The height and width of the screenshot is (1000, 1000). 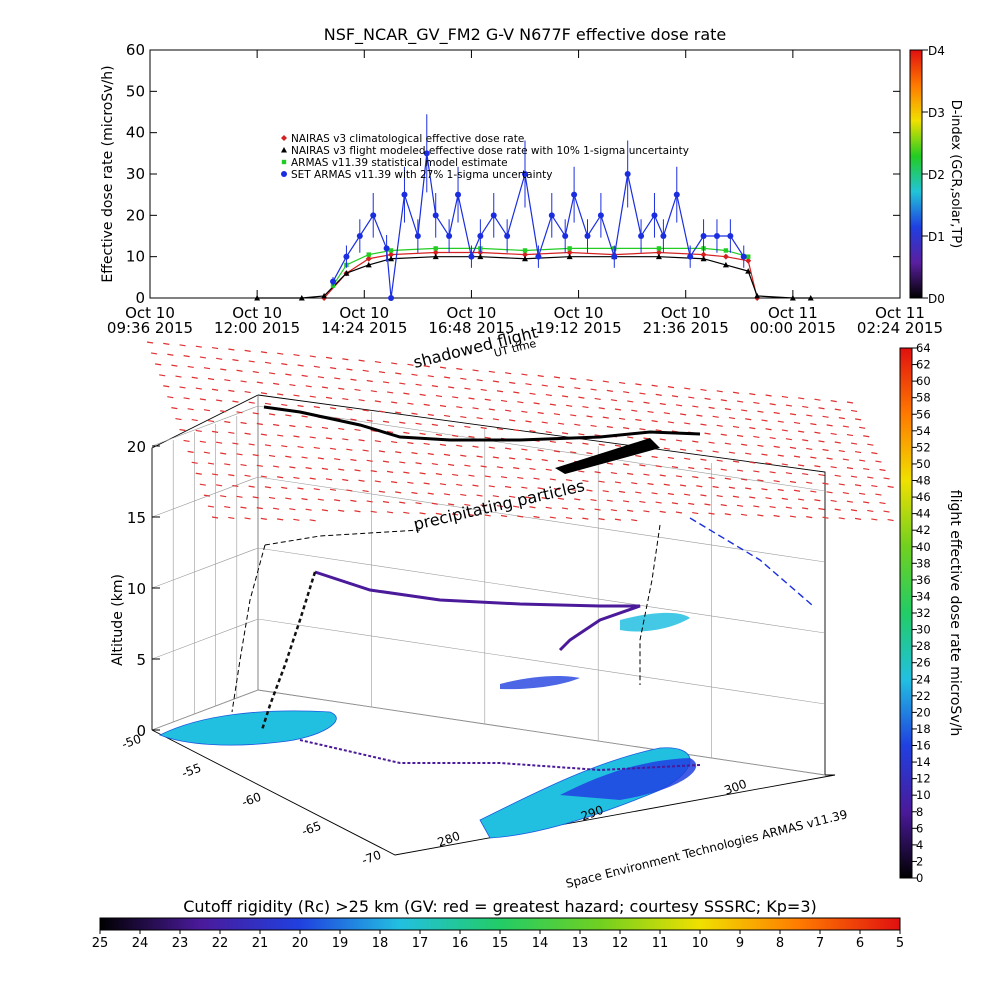 What do you see at coordinates (500, 943) in the screenshot?
I see `cutoff-rigidity-tick-label: 15` at bounding box center [500, 943].